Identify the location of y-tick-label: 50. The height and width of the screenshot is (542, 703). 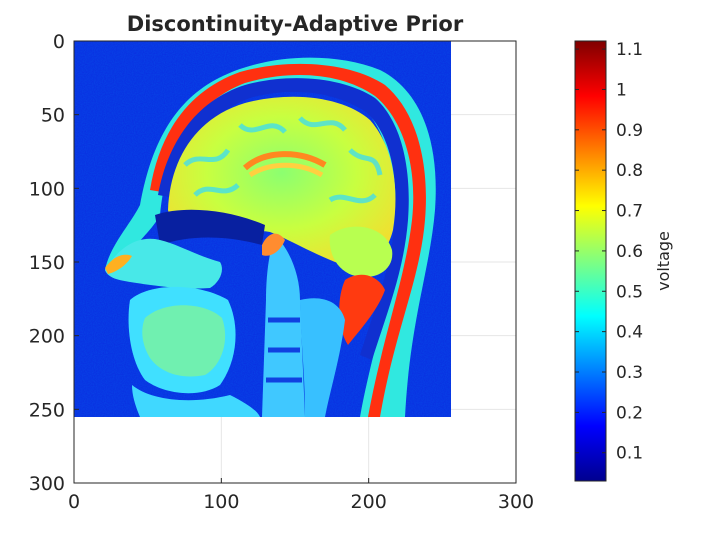
(53, 116).